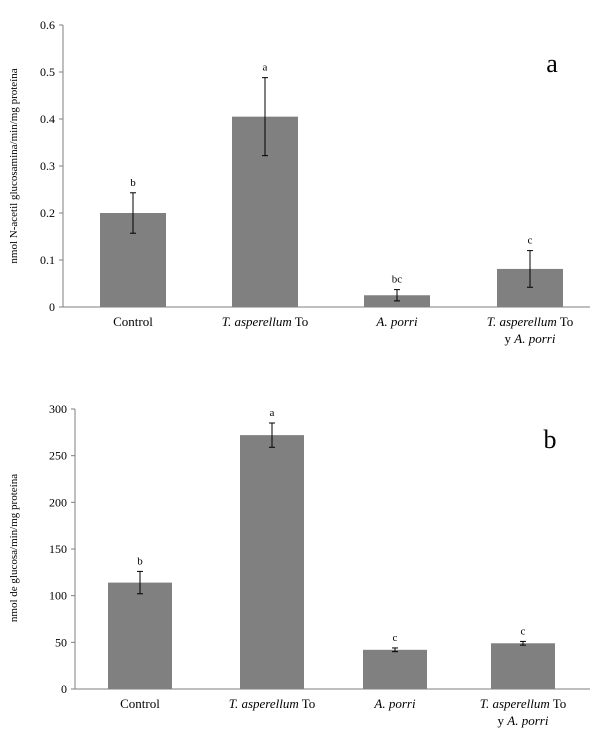  What do you see at coordinates (47, 72) in the screenshot?
I see `y-tick-label: 0.5` at bounding box center [47, 72].